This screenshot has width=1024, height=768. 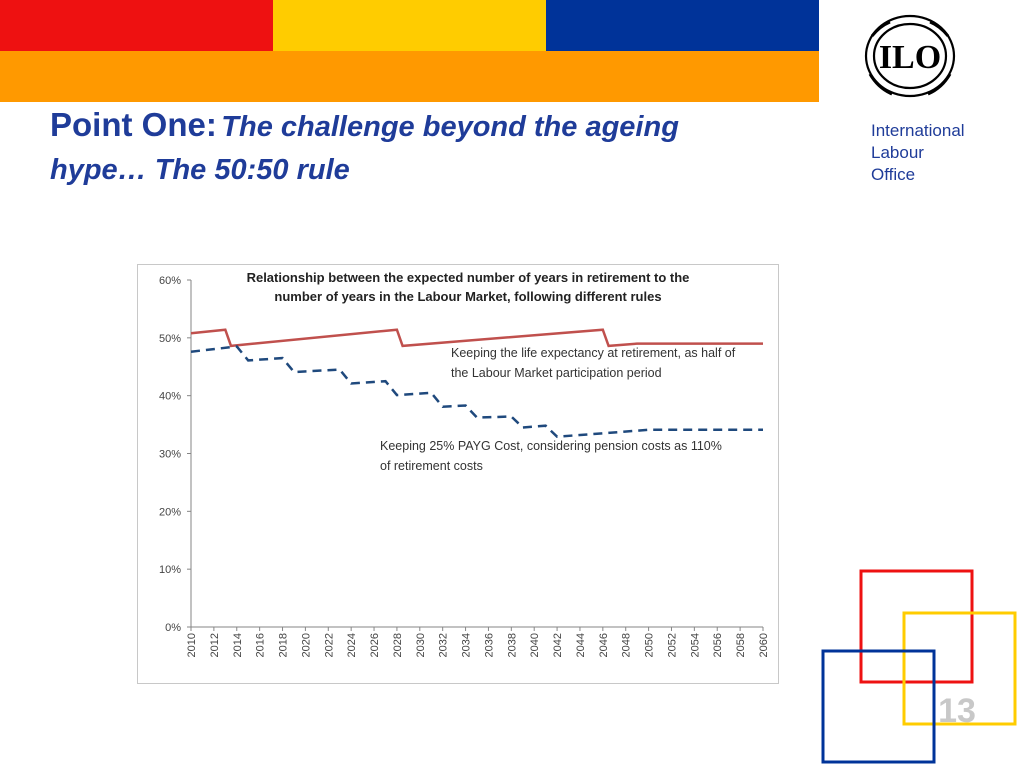 I want to click on x-tick-label: 2050, so click(x=650, y=645).